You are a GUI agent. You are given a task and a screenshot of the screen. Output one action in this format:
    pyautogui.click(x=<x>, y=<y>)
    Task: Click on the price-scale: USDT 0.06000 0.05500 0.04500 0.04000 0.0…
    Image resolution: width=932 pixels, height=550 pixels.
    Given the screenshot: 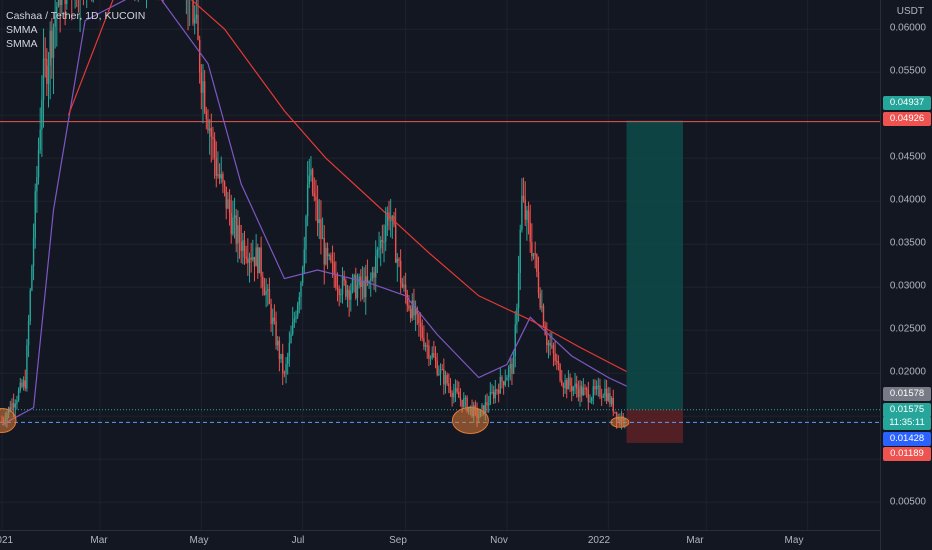 What is the action you would take?
    pyautogui.click(x=906, y=275)
    